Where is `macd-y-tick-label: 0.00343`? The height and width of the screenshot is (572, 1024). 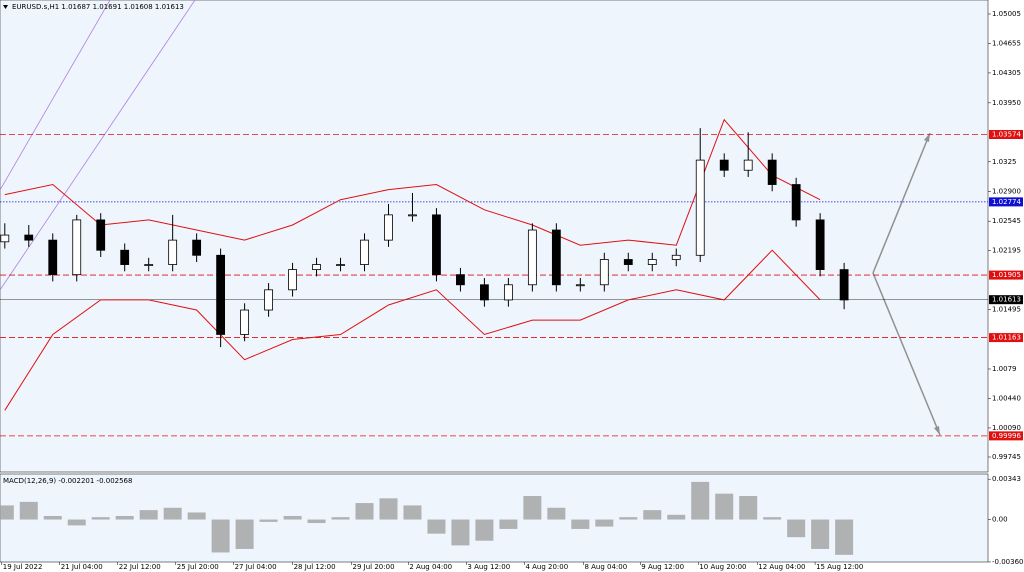 macd-y-tick-label: 0.00343 is located at coordinates (1006, 479).